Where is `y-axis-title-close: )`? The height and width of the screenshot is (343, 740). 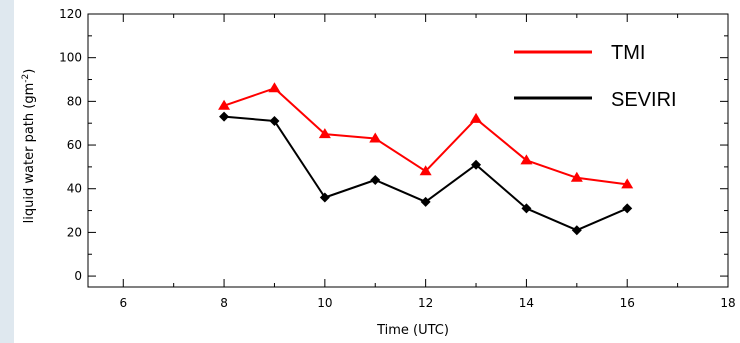 y-axis-title-close: ) is located at coordinates (29, 71).